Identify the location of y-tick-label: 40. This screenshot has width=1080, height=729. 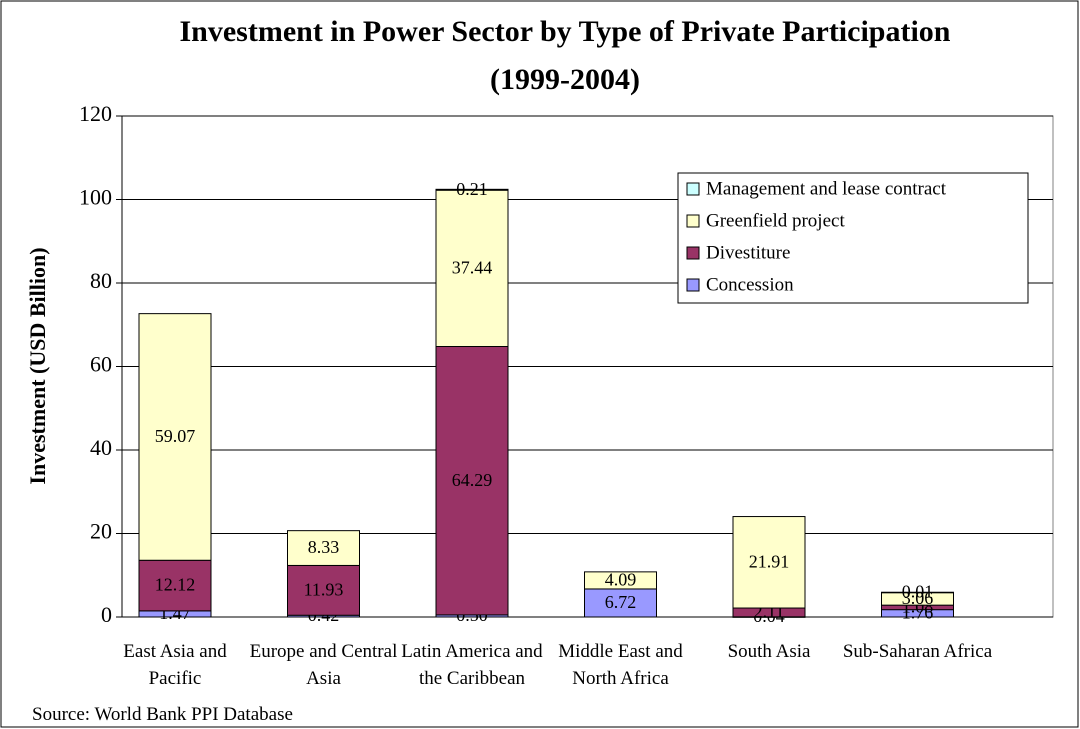
(101, 447).